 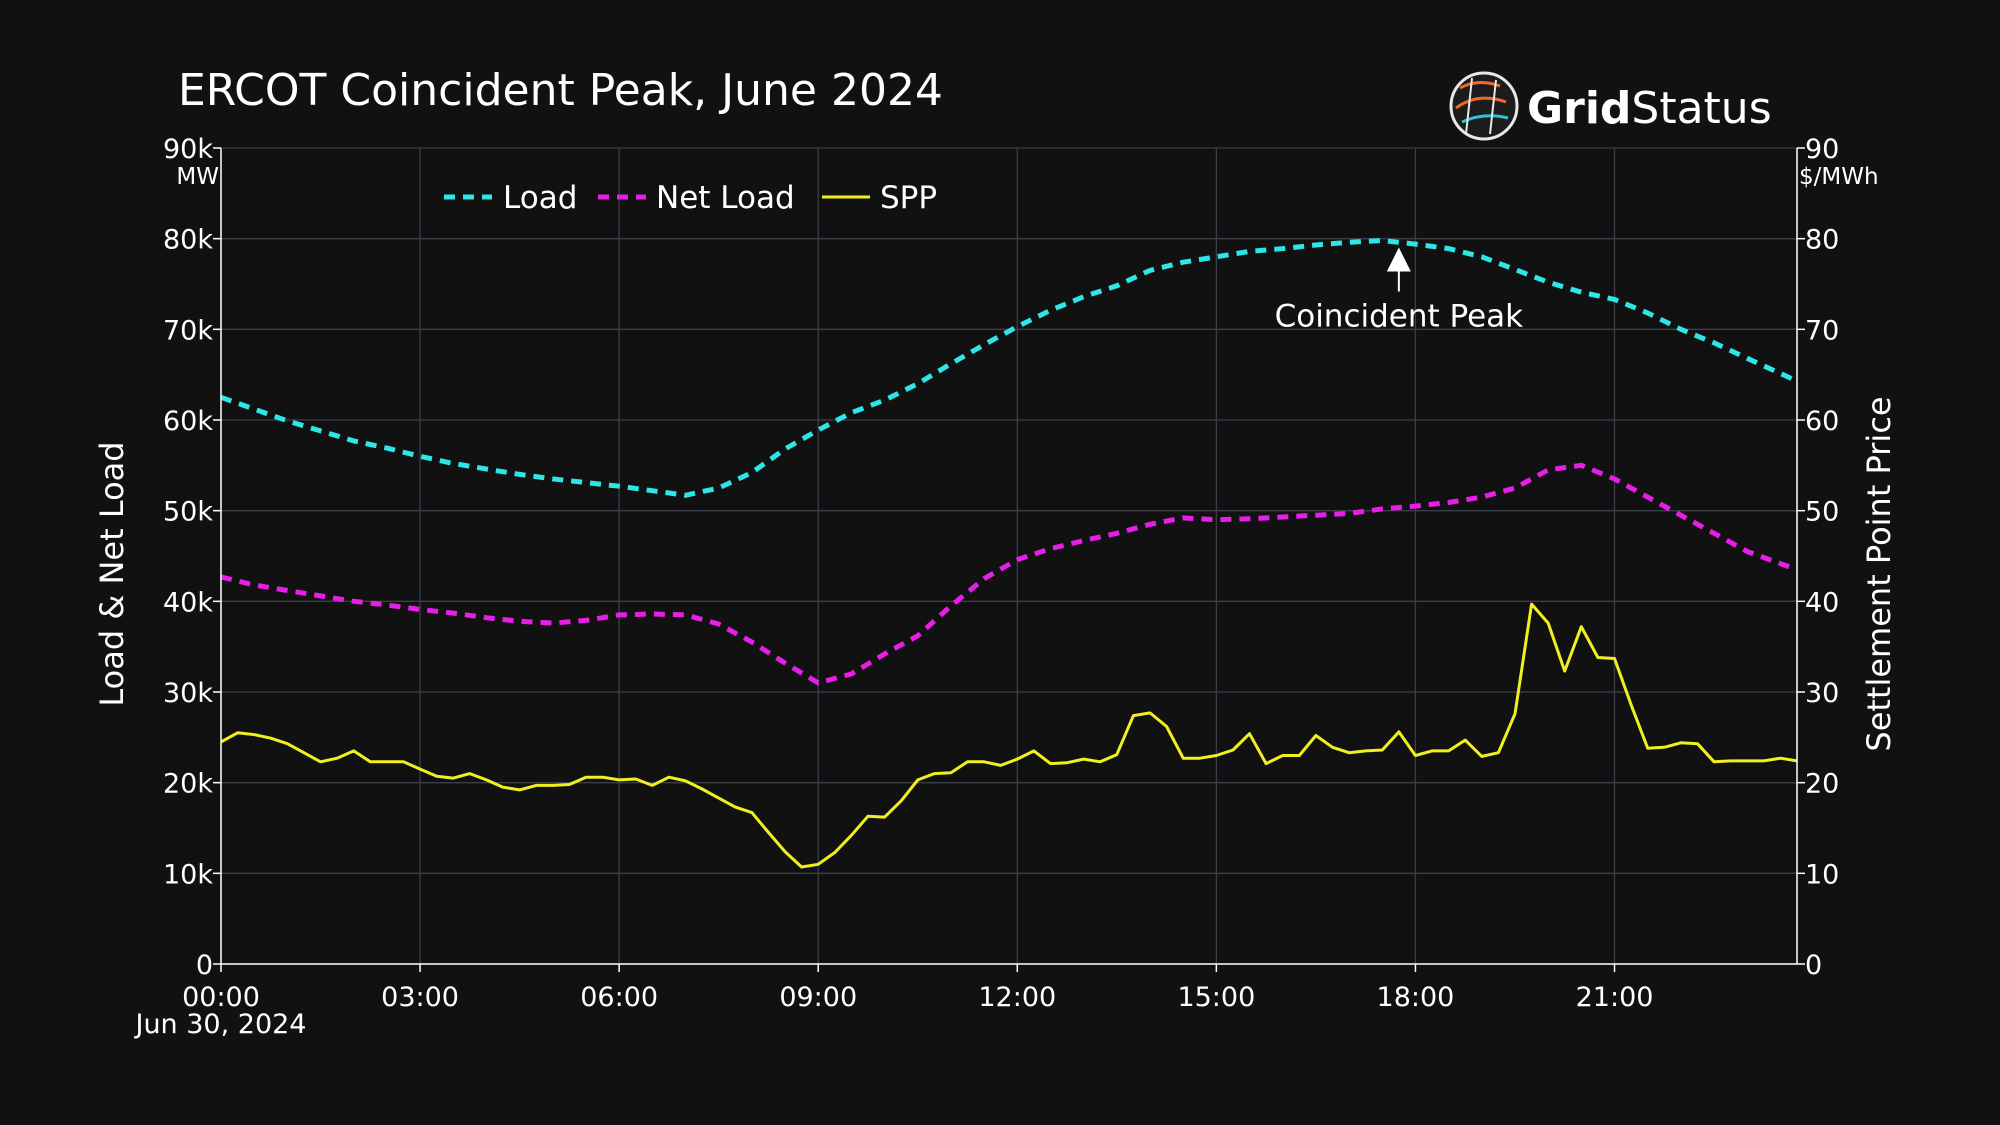 What do you see at coordinates (188, 874) in the screenshot?
I see `y-left-tick-label: 10k` at bounding box center [188, 874].